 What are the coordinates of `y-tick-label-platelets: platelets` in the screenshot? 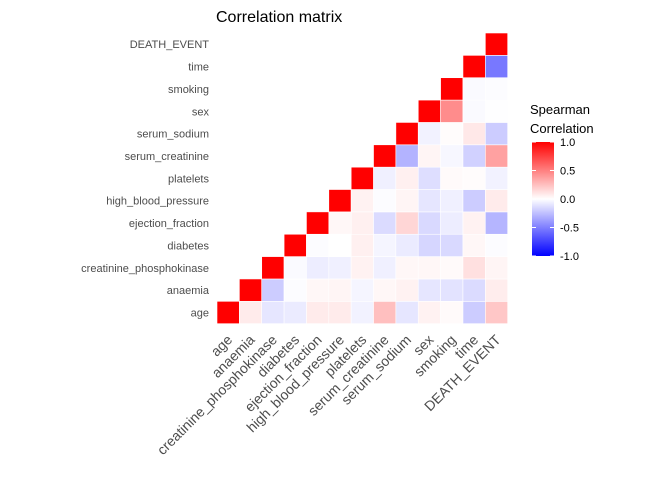 It's located at (188, 179).